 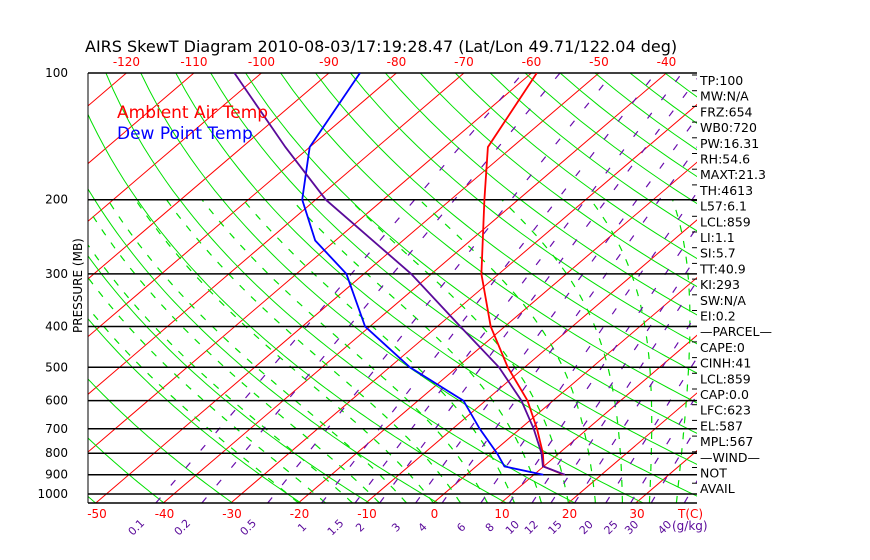 I want to click on sounding-index-item: CAP:0.0, so click(x=724, y=394).